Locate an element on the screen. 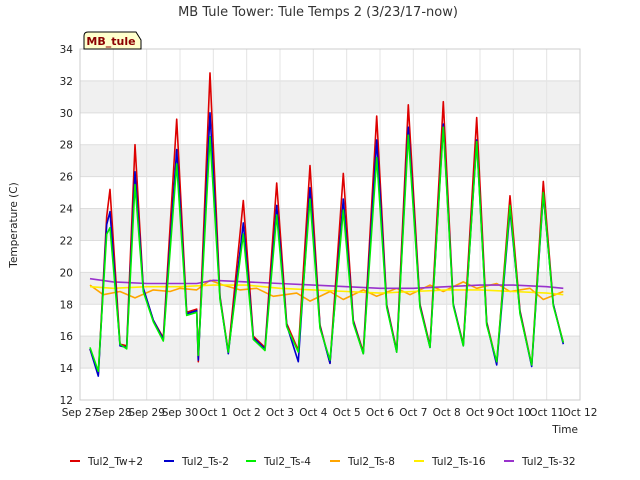  y-axis-label: Temperature (C) is located at coordinates (14, 225).